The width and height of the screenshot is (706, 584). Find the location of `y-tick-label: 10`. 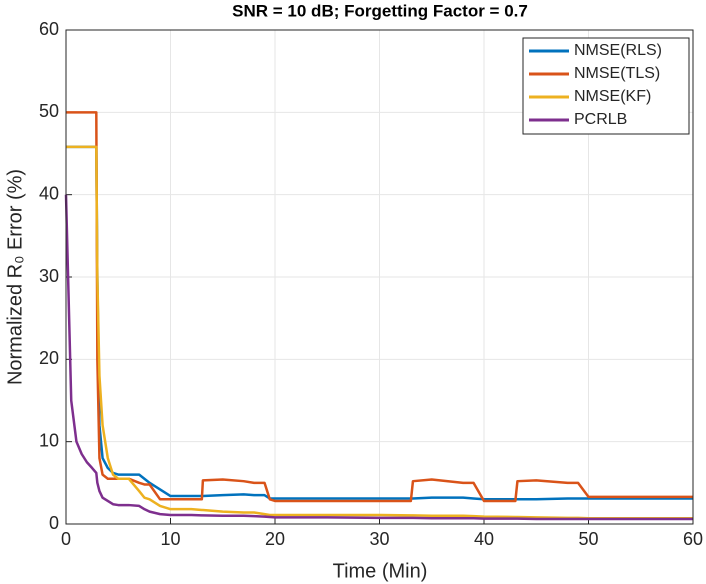

y-tick-label: 10 is located at coordinates (49, 440).